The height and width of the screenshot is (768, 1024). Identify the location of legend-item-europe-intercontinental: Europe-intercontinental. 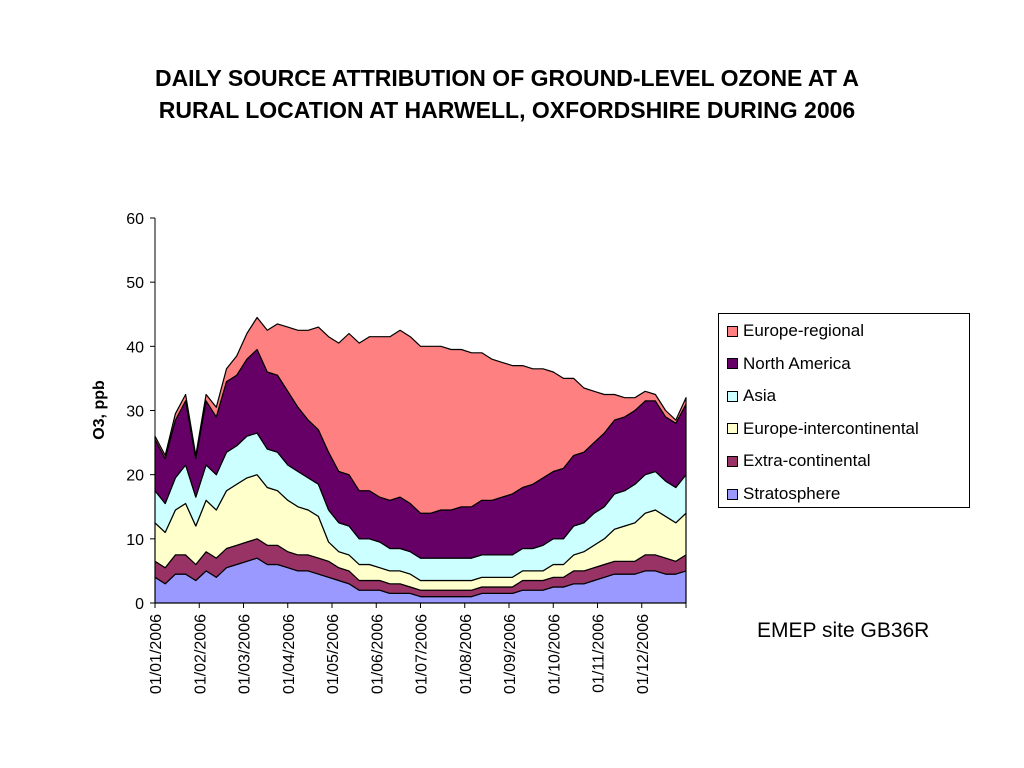
(823, 429).